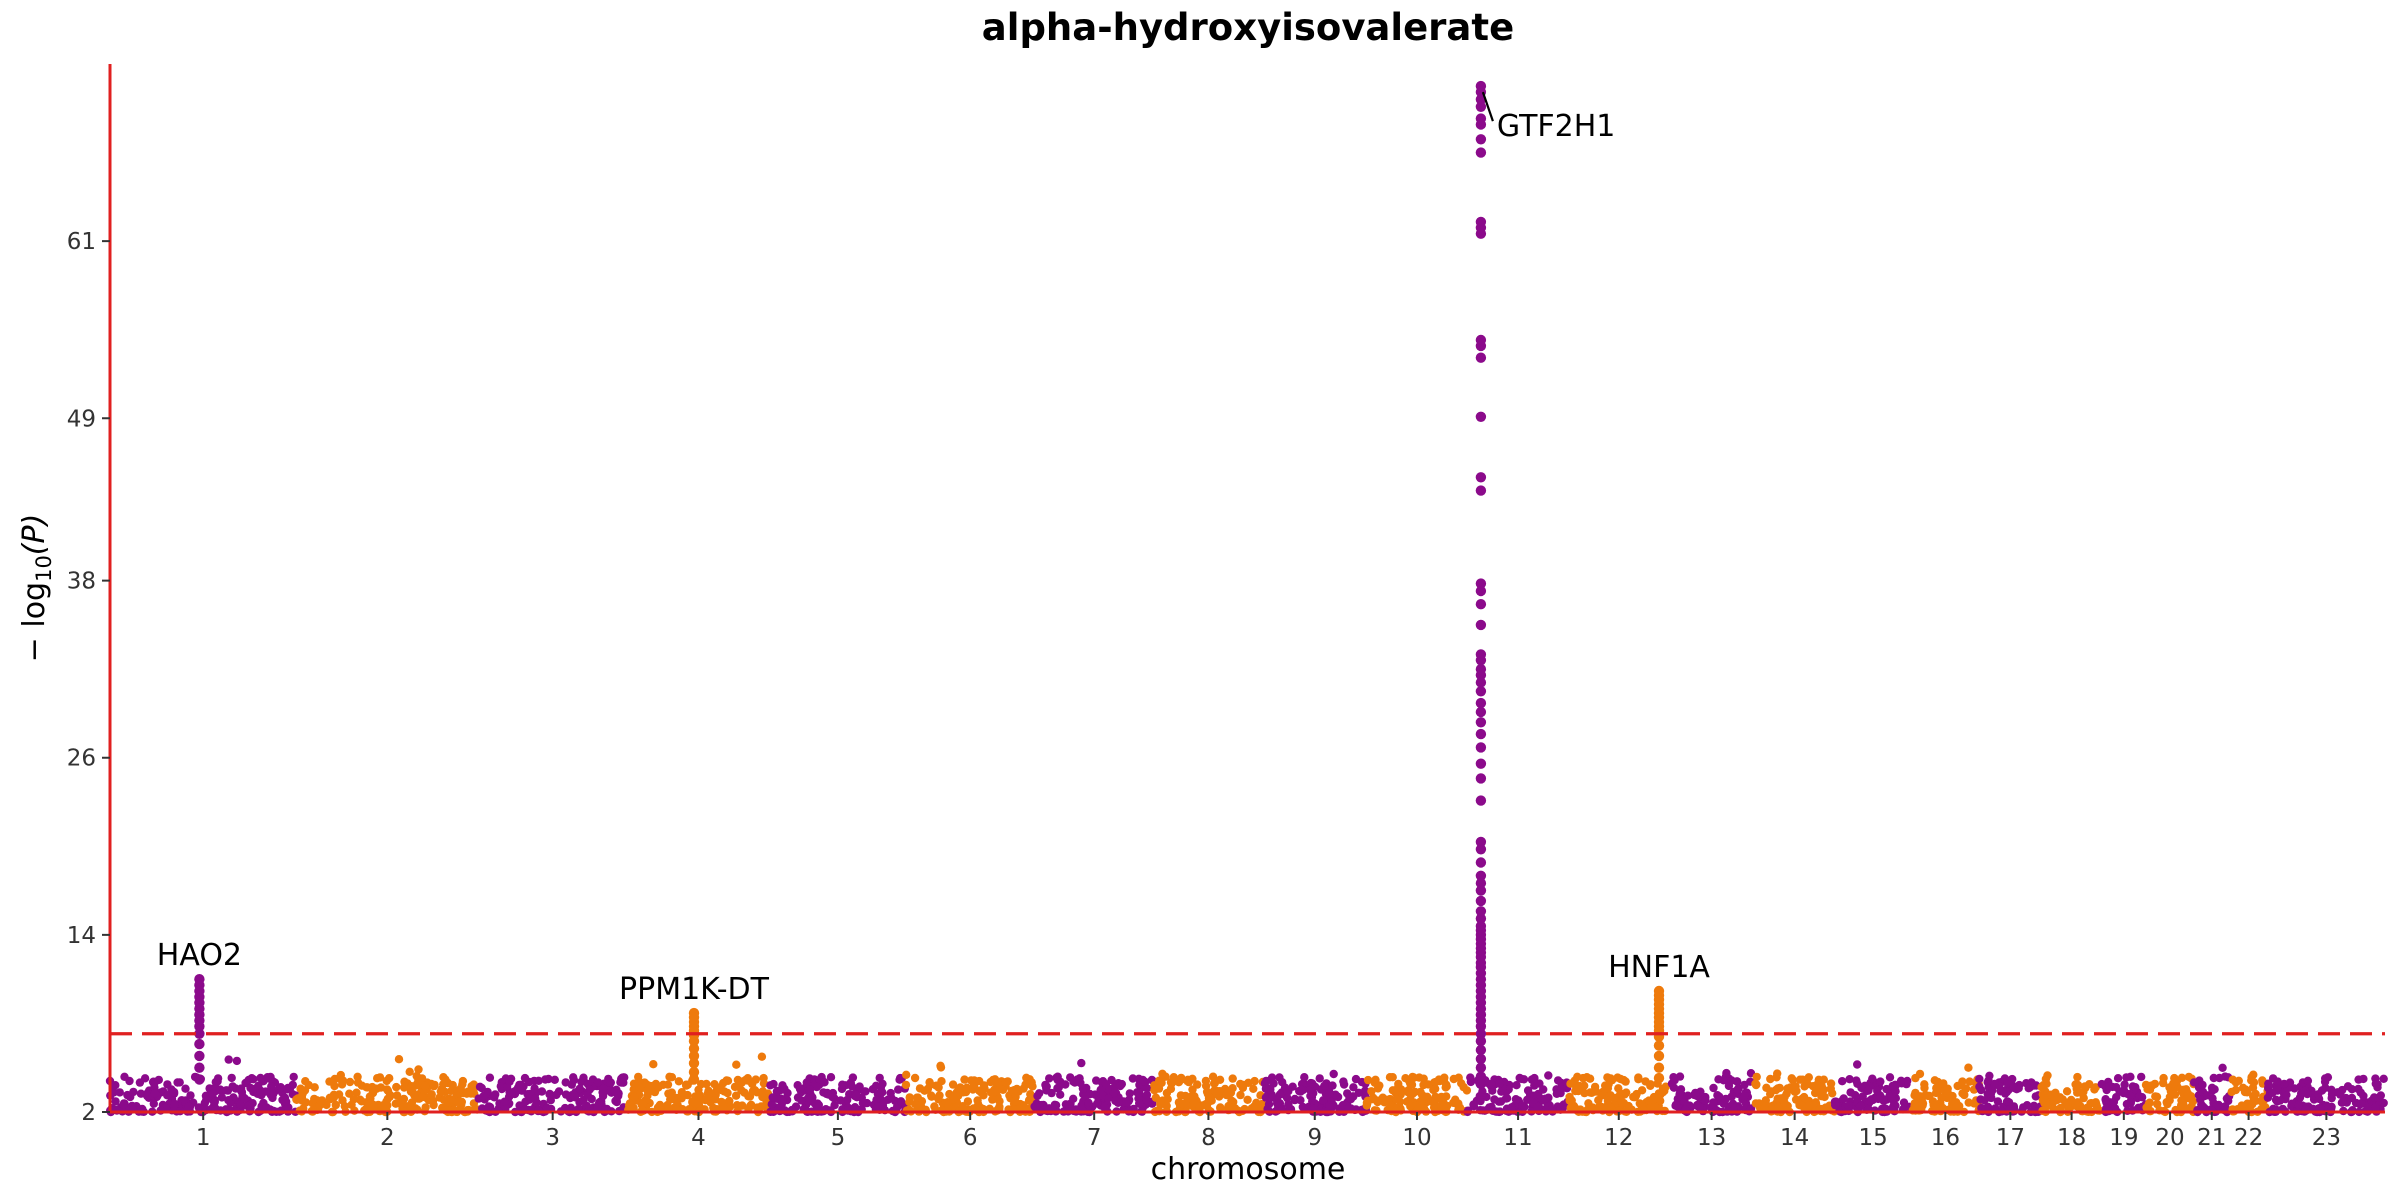  Describe the element at coordinates (1094, 1138) in the screenshot. I see `x-tick-label: 7` at that location.